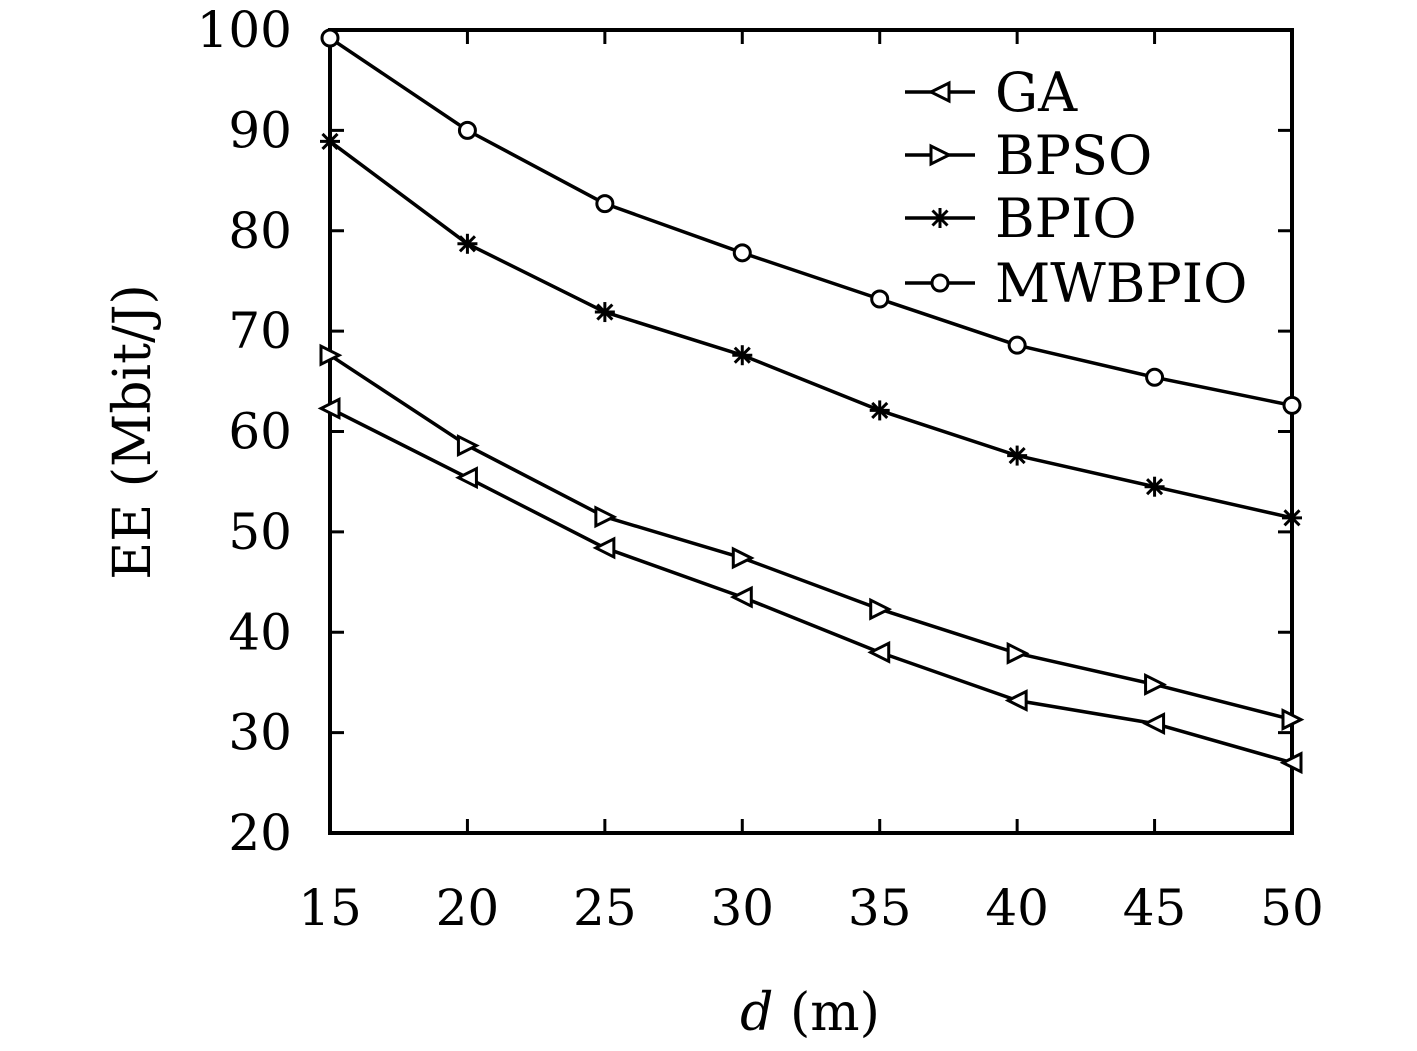 This screenshot has width=1417, height=1051. I want to click on y-tick-label: 80, so click(260, 231).